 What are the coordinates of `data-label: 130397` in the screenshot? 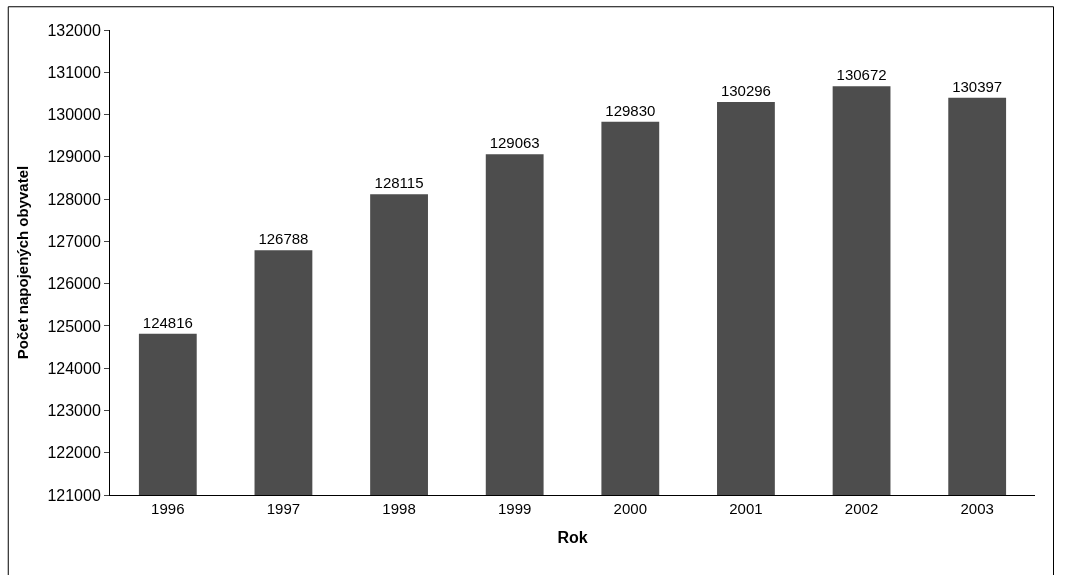 It's located at (977, 86).